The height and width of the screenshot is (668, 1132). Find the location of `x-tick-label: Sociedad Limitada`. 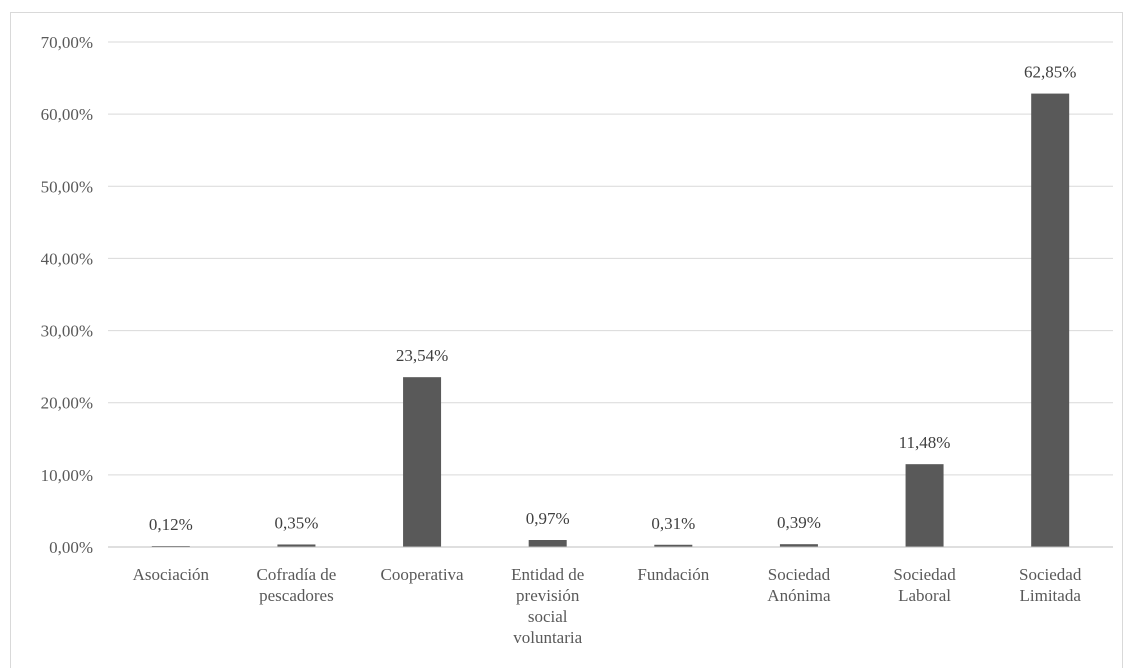

x-tick-label: Sociedad Limitada is located at coordinates (1050, 585).